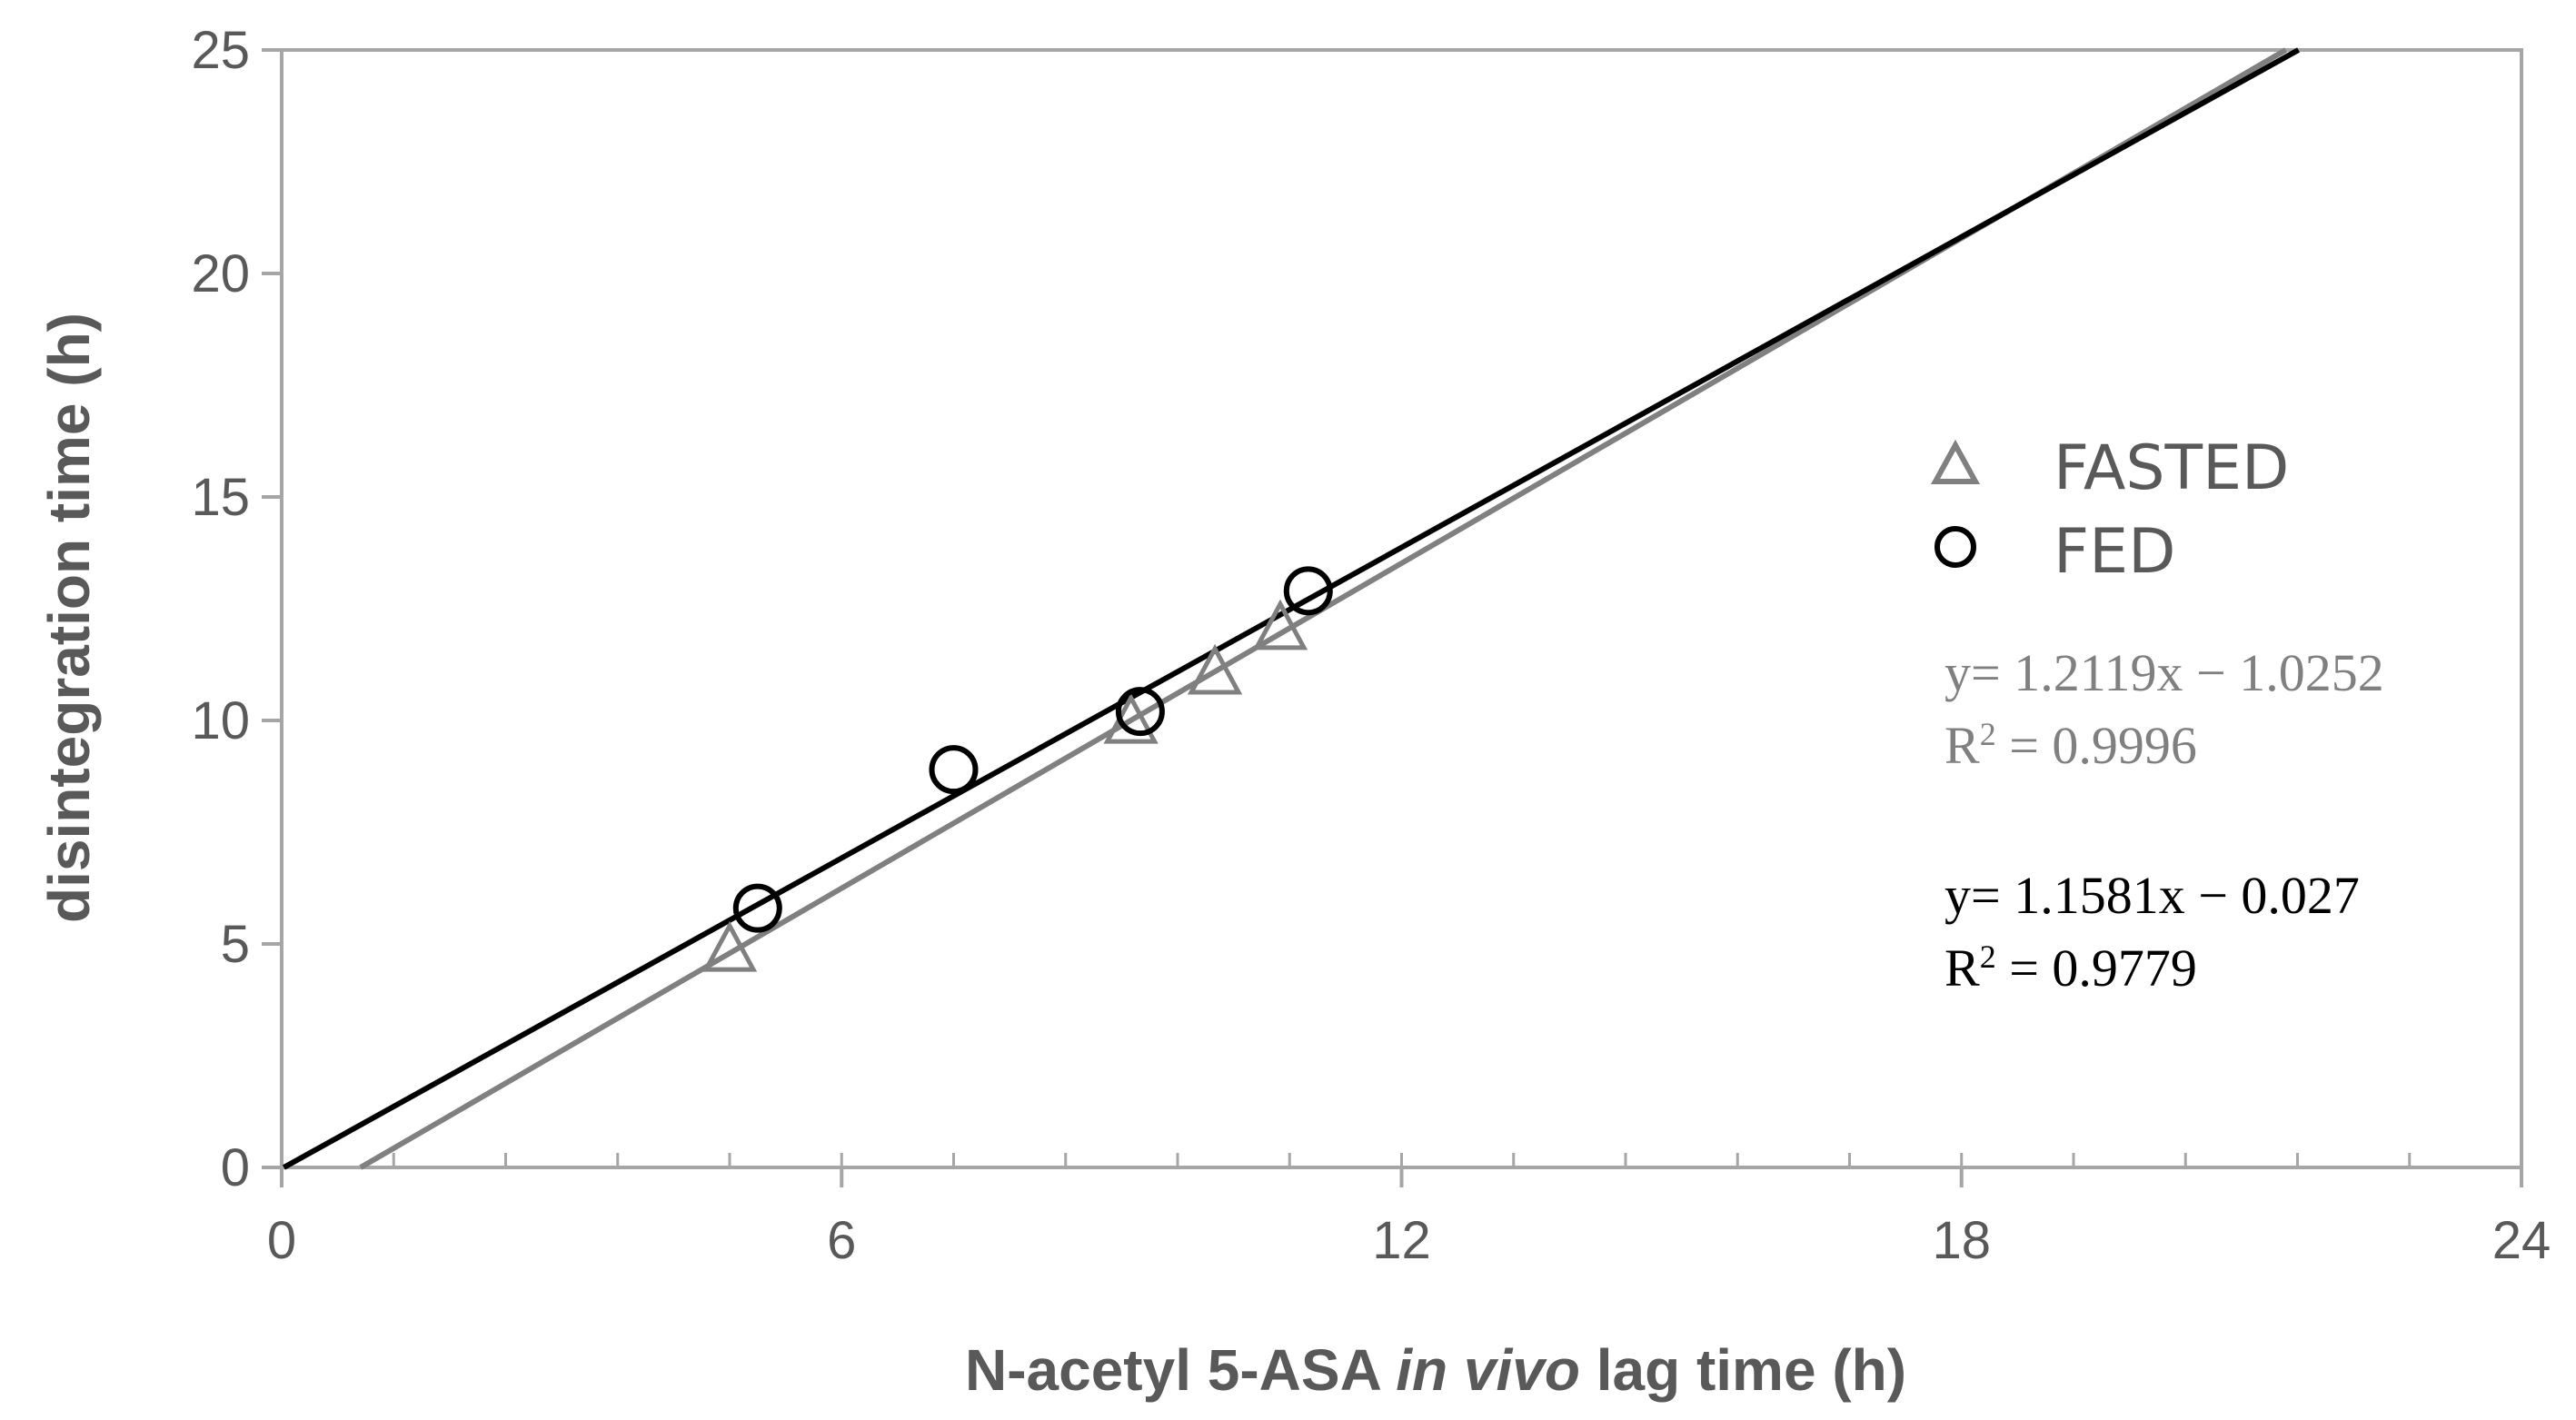  Describe the element at coordinates (2070, 968) in the screenshot. I see `fed-r-squared: R2 = 0.9779` at that location.